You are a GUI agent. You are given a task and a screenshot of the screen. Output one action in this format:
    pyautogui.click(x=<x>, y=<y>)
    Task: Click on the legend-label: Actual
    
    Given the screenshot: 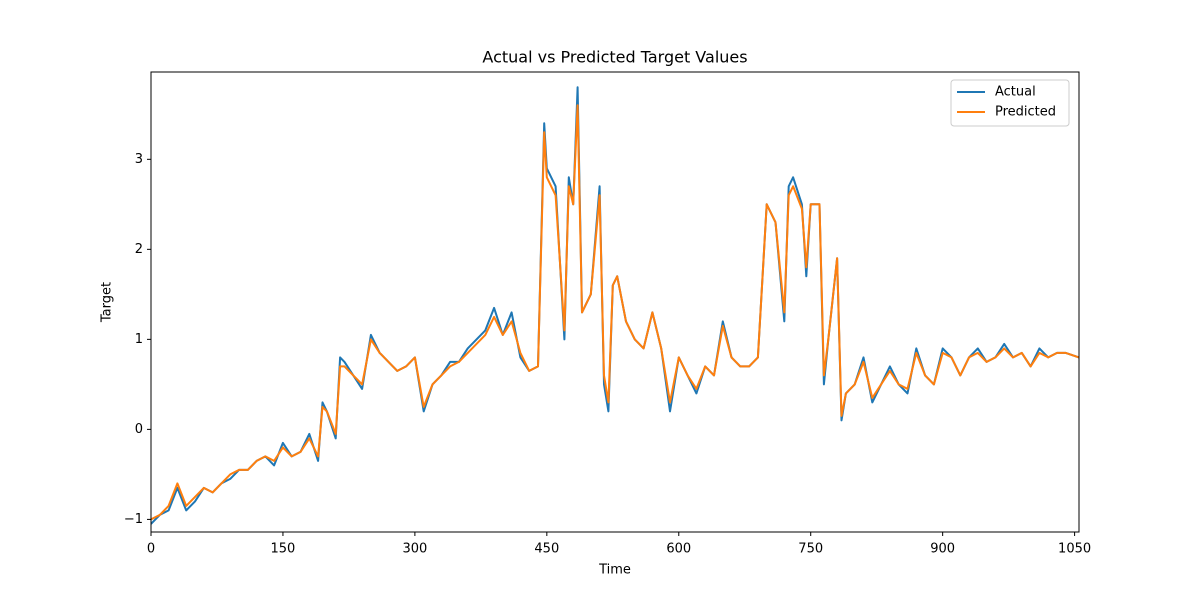 What is the action you would take?
    pyautogui.click(x=1015, y=92)
    